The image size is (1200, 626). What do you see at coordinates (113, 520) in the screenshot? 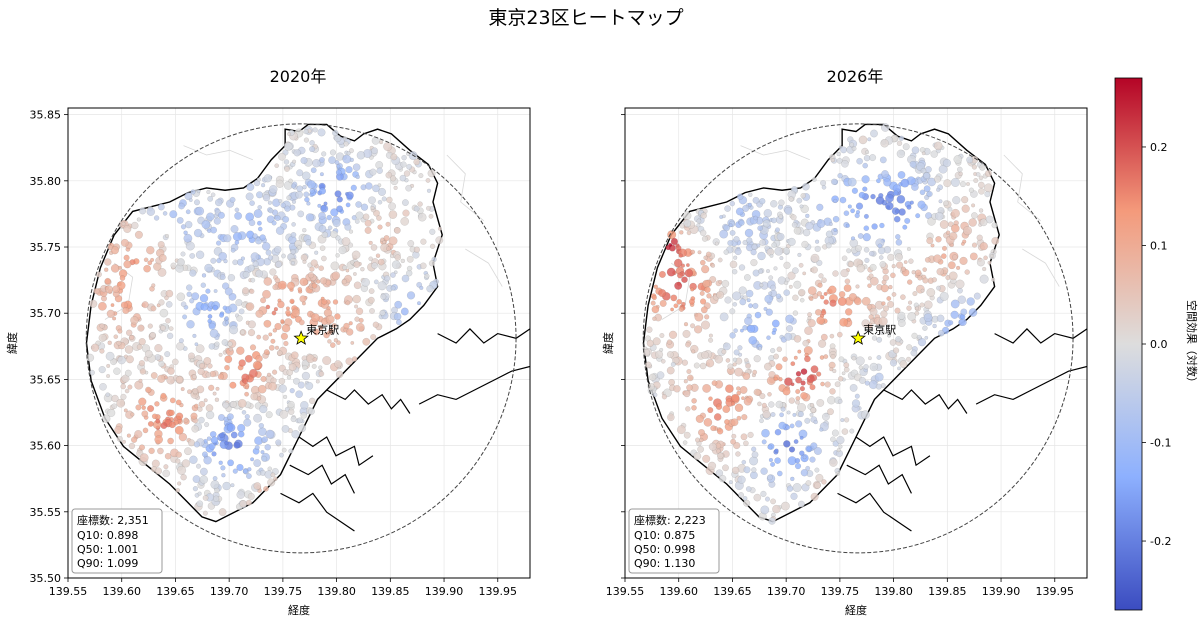
I see `stats-count-2020: 座標数: 2,351` at bounding box center [113, 520].